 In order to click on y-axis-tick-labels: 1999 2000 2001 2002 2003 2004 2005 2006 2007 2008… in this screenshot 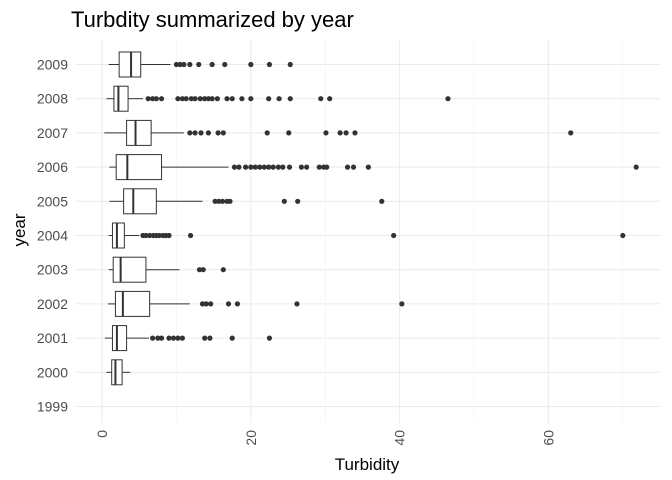, I will do `click(52, 236)`.